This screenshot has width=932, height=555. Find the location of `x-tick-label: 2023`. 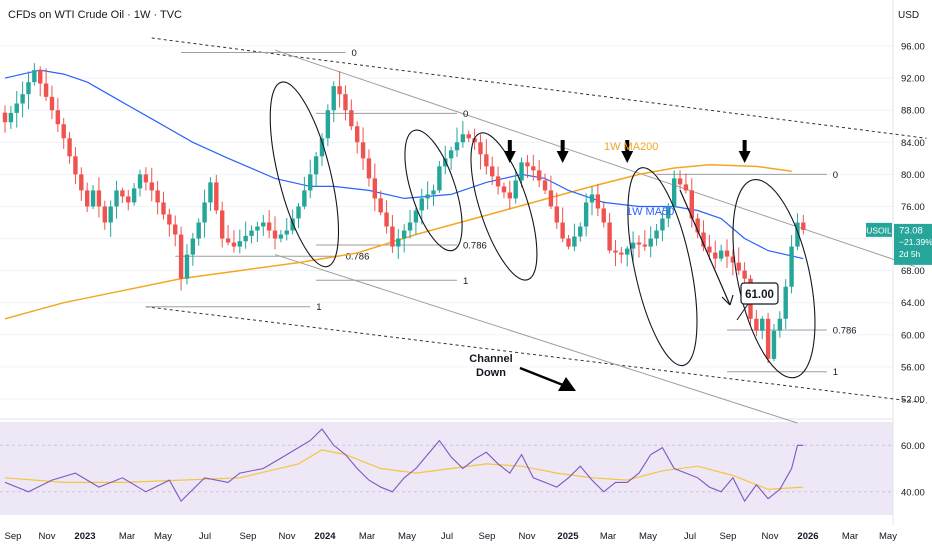

x-tick-label: 2023 is located at coordinates (84, 536).